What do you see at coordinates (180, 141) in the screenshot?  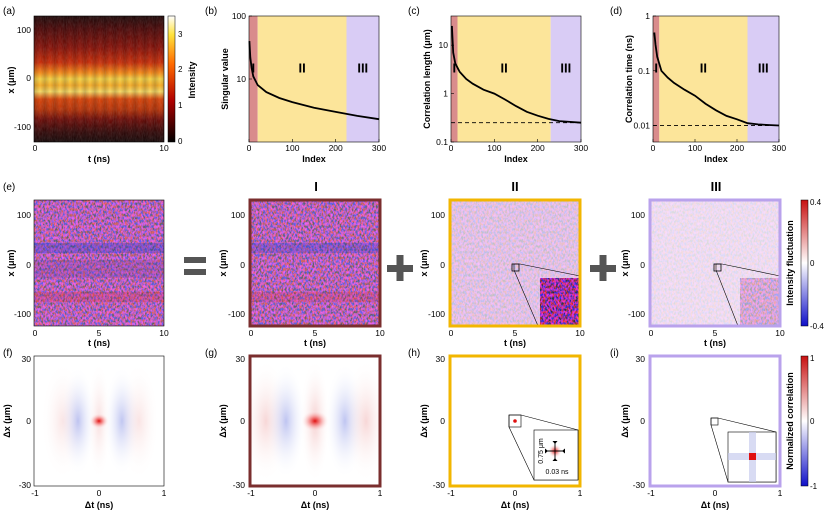 I see `a-cbar-tick-0: 0` at bounding box center [180, 141].